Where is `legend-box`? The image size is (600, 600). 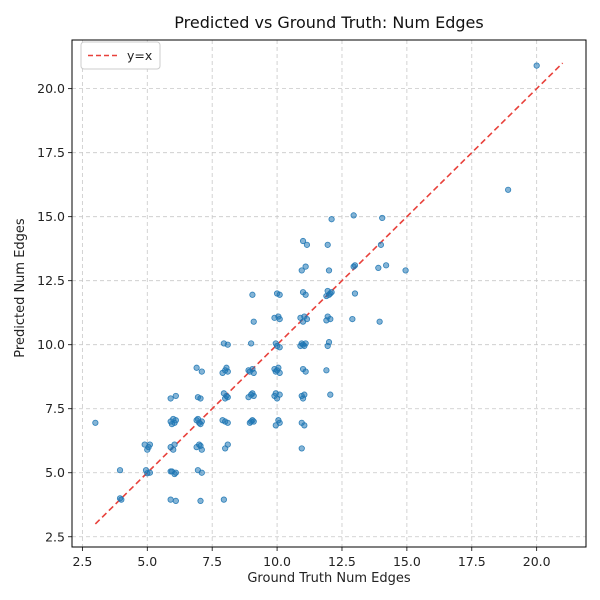
legend-box is located at coordinates (120, 55).